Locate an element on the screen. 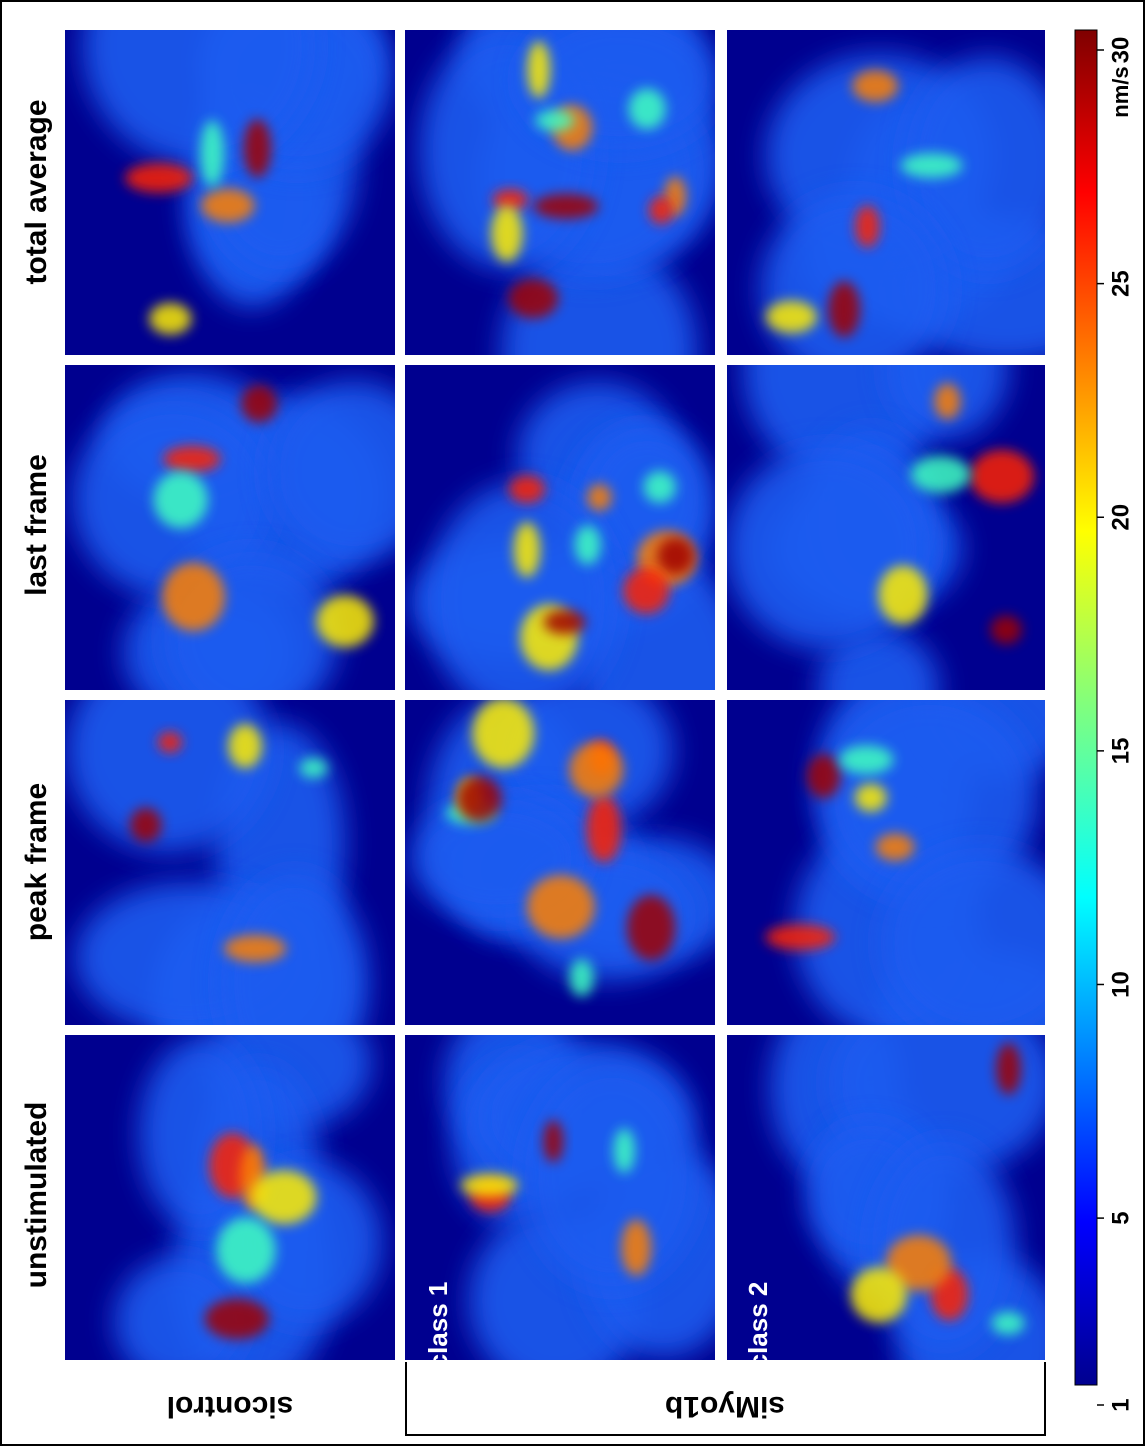 The height and width of the screenshot is (1446, 1145). colorbar-tick-label: 5 is located at coordinates (1120, 1217).